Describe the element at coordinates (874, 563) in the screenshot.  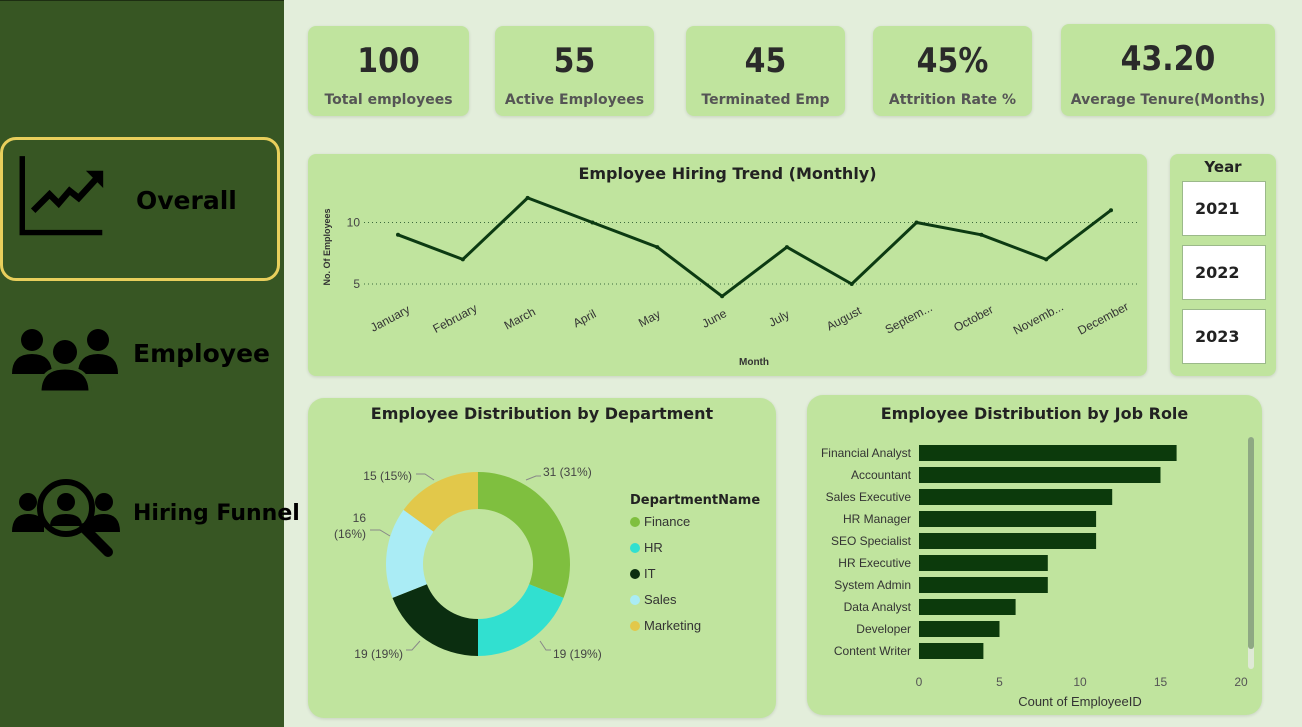
I see `y-tick-label: HR Executive` at that location.